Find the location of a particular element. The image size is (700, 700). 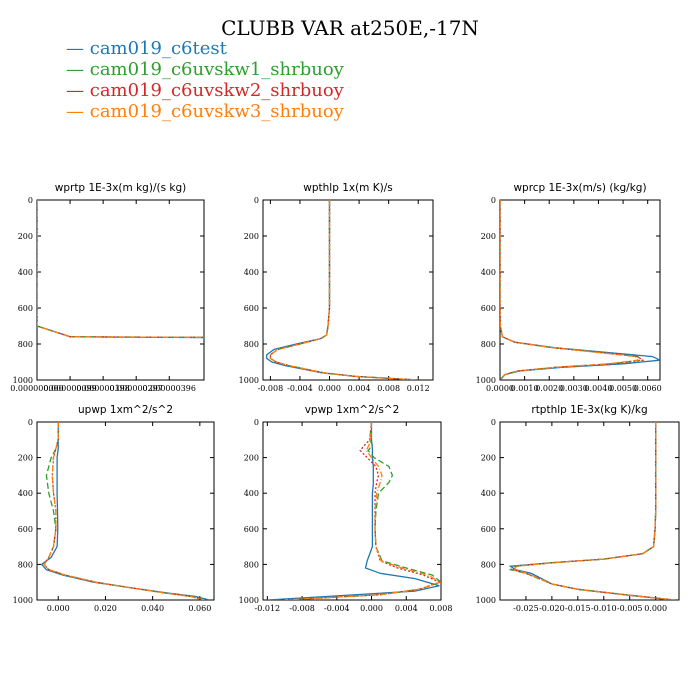

legend-item-2: — cam019_c6uvskw1_shrbuoy is located at coordinates (205, 69).